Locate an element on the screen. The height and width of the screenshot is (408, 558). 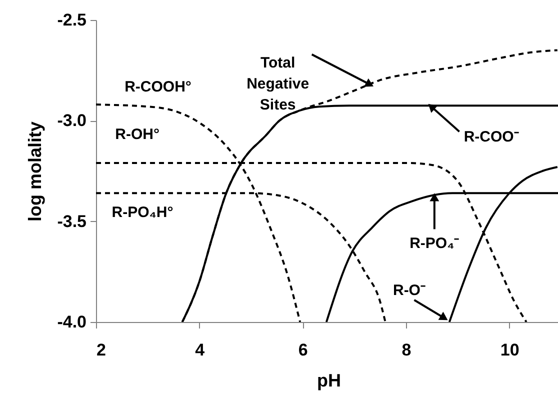
annotation: R-PO₄H° is located at coordinates (143, 213).